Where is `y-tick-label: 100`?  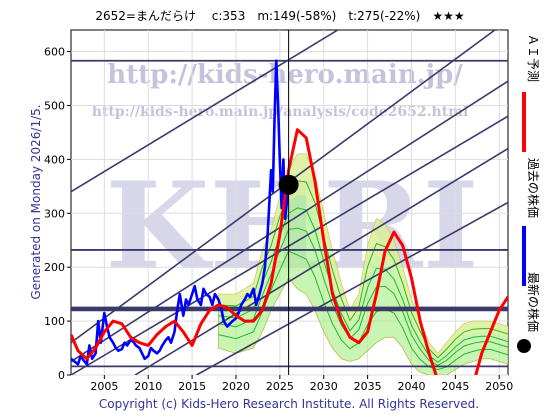 y-tick-label: 100 is located at coordinates (54, 321).